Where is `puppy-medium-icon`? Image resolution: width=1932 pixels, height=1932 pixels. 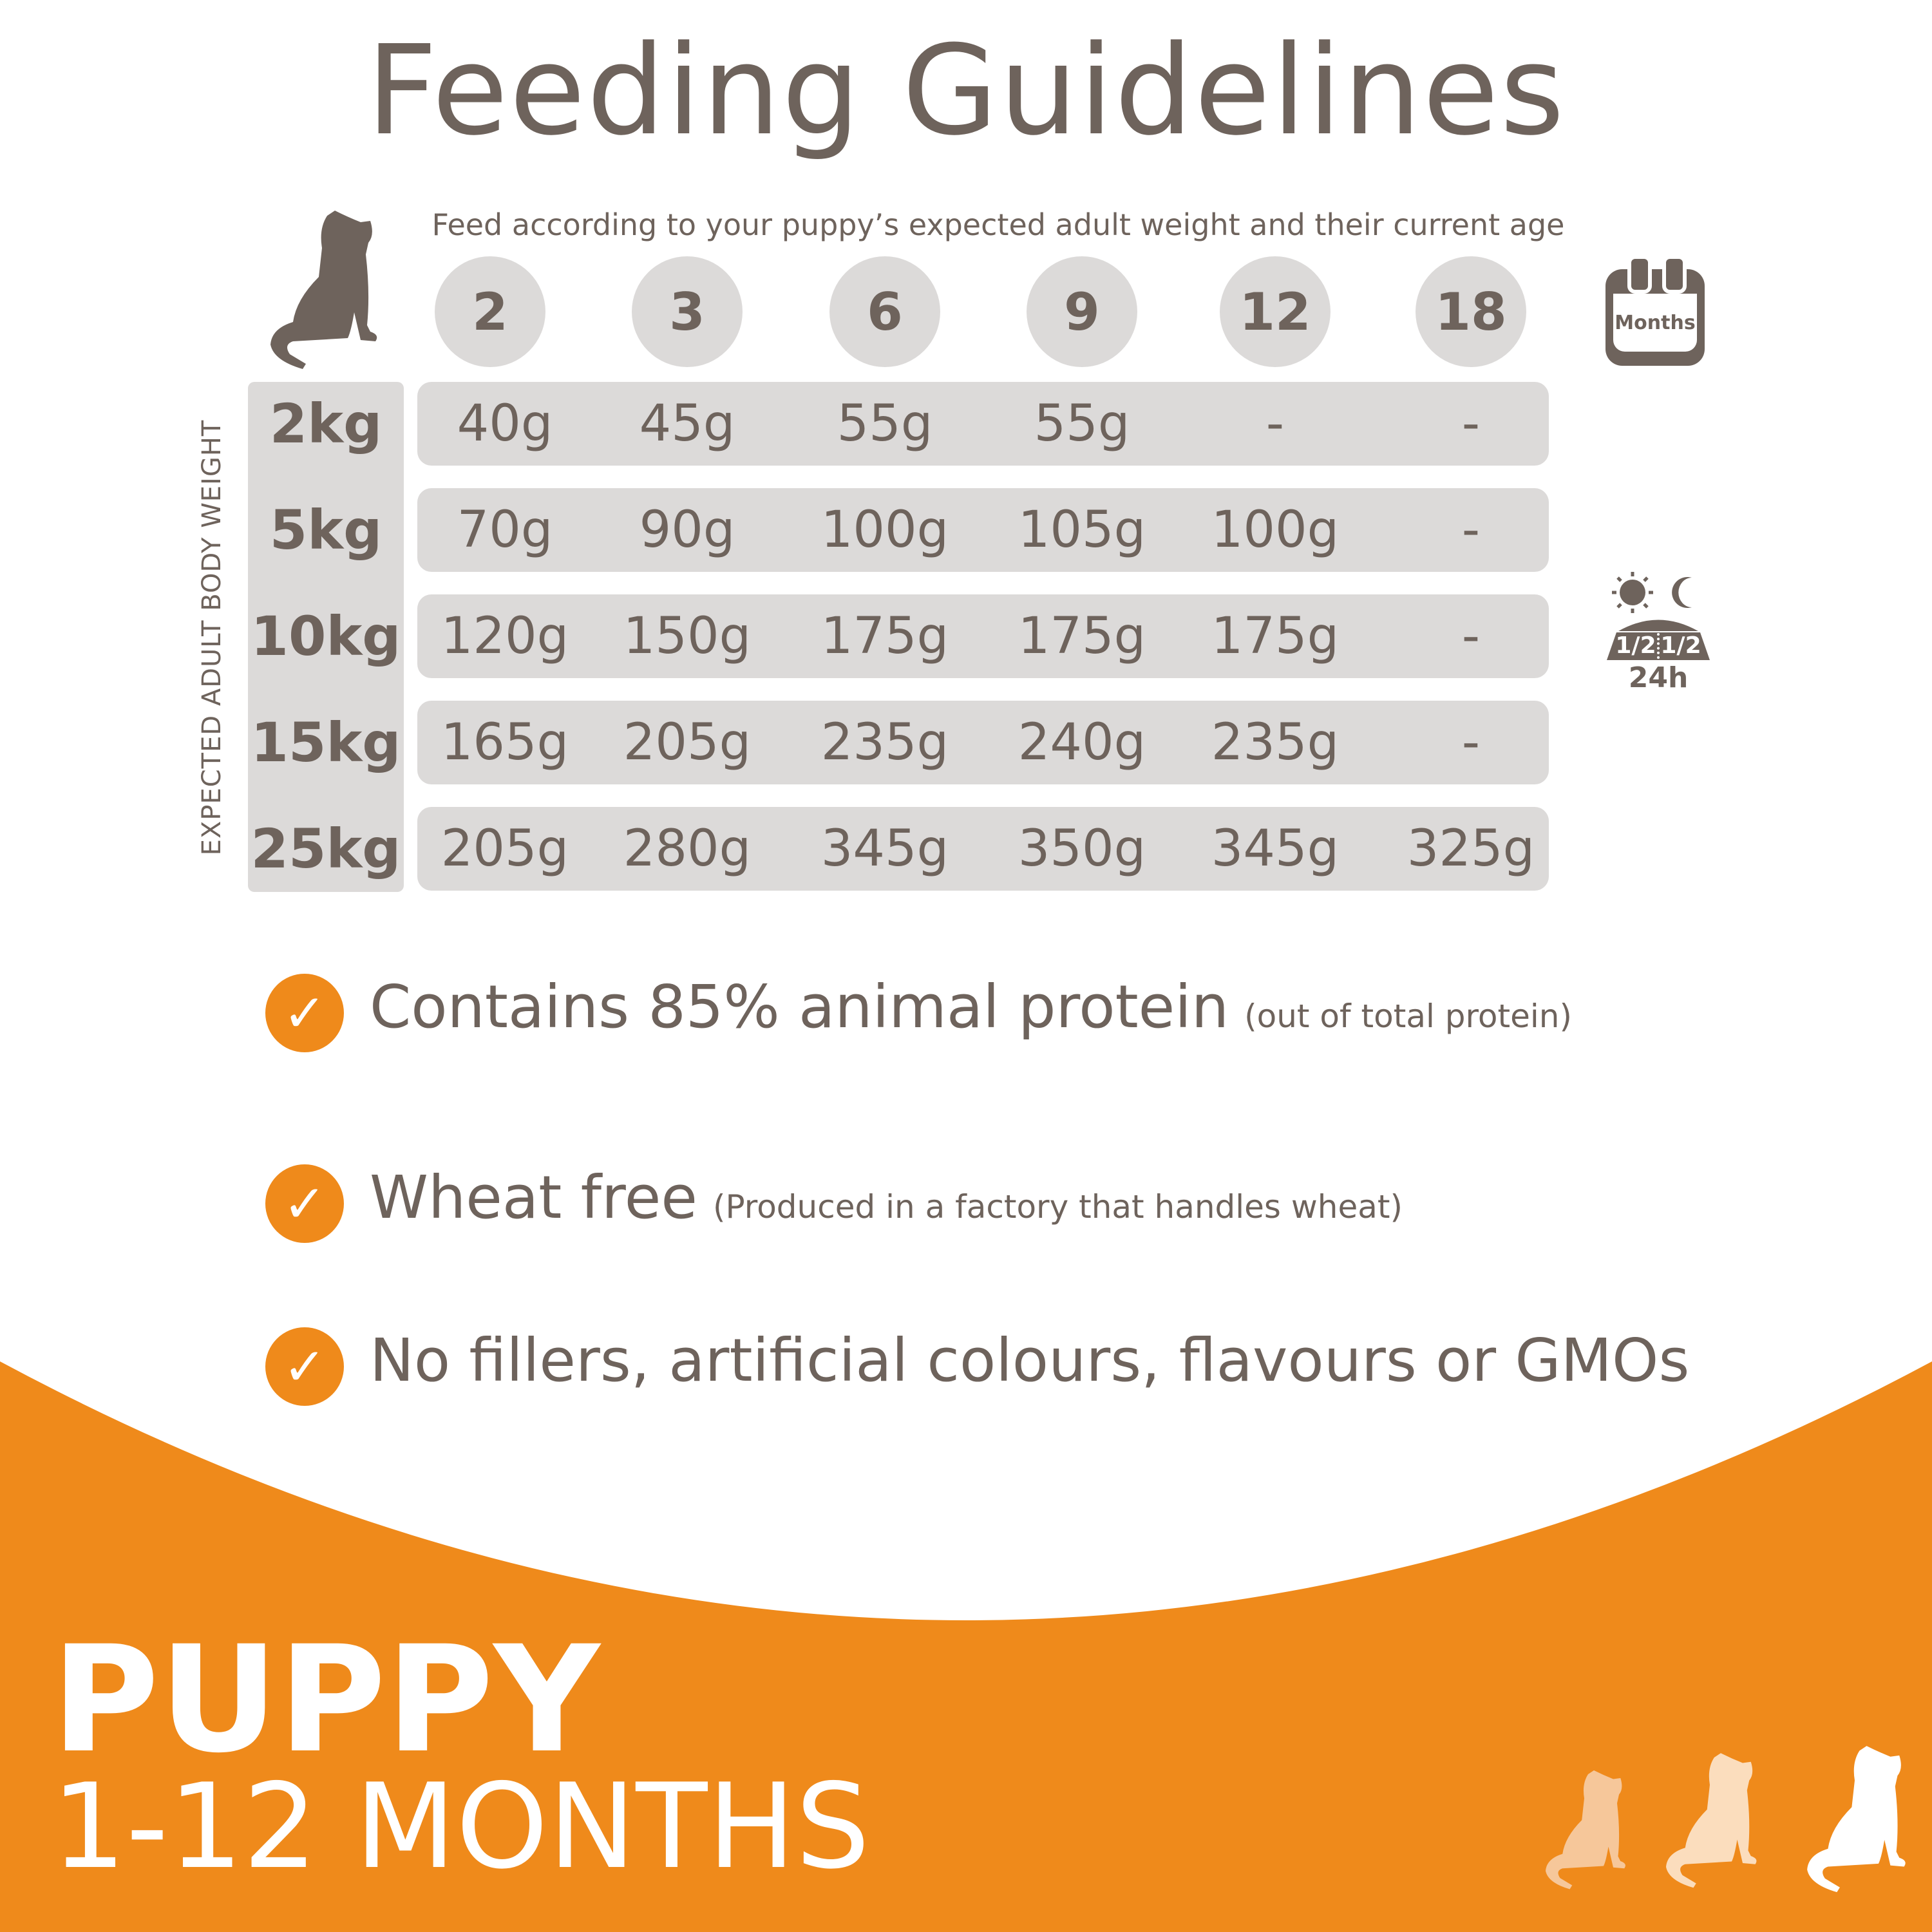 puppy-medium-icon is located at coordinates (1711, 1820).